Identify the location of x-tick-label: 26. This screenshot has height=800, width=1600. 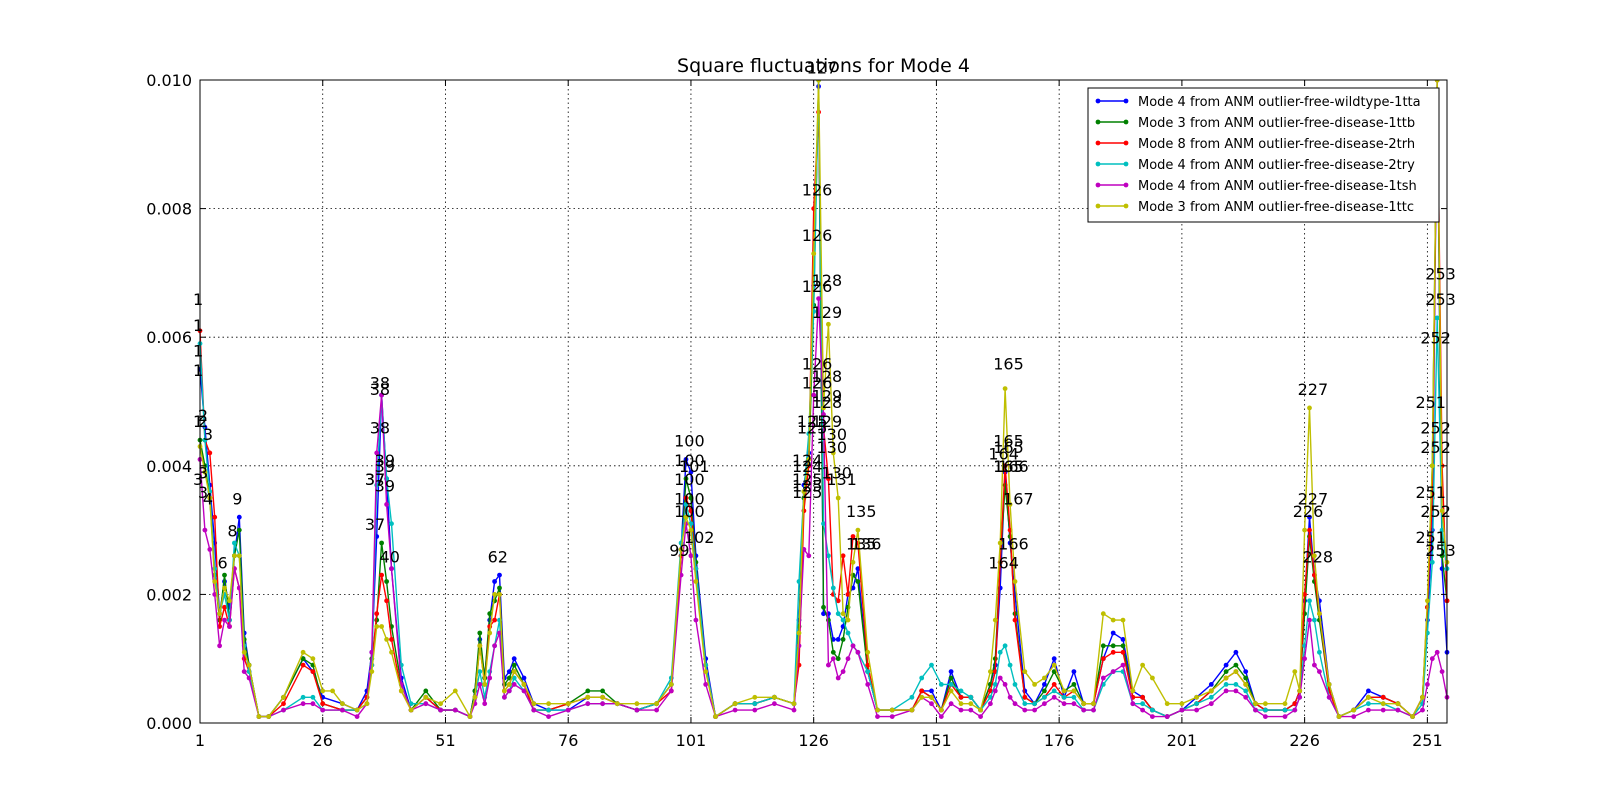
(323, 740).